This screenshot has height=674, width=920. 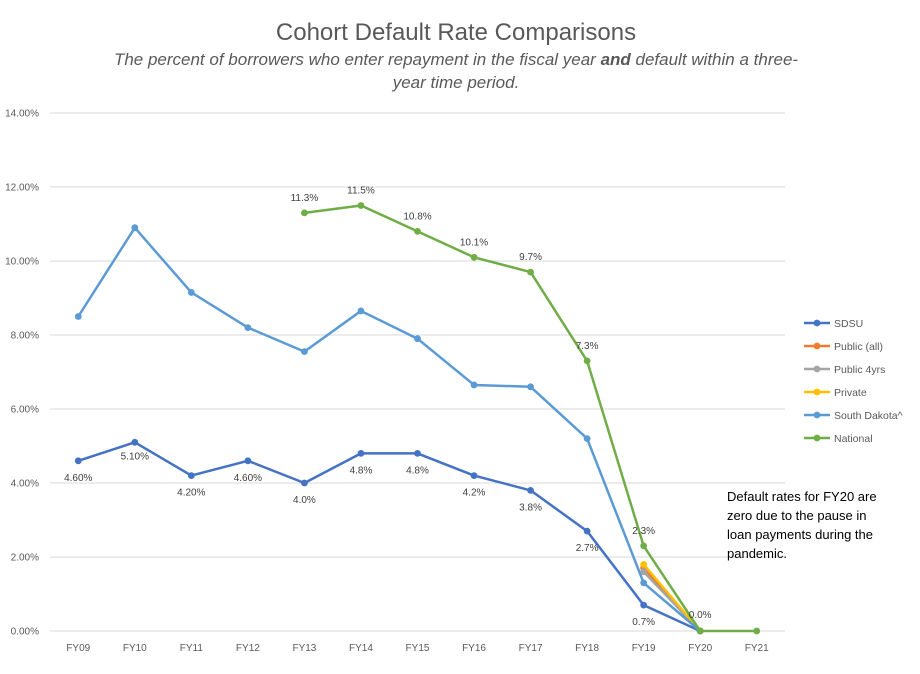 I want to click on data-point-south-dakota-fy12, so click(x=248, y=327).